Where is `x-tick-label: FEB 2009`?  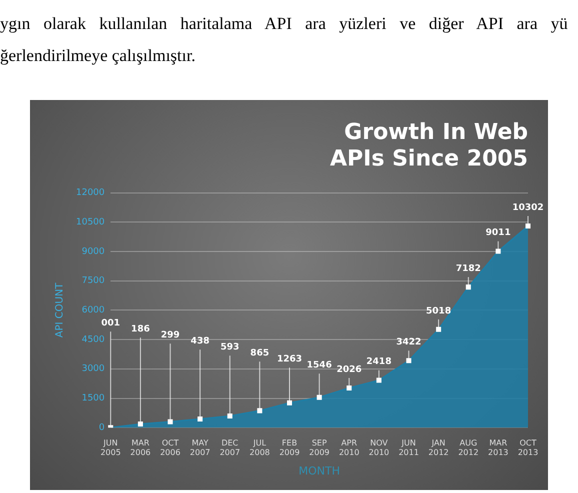
x-tick-label: FEB 2009 is located at coordinates (289, 448).